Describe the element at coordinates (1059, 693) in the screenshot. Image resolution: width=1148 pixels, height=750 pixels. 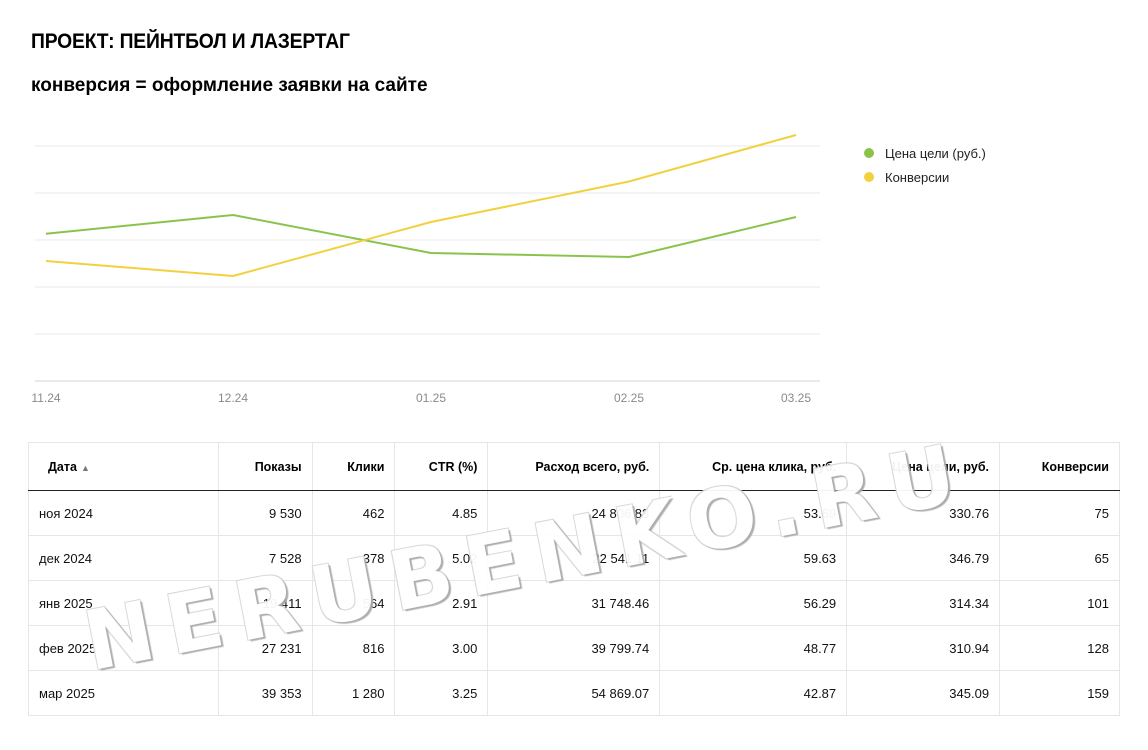
I see `cell-conversions: 159` at that location.